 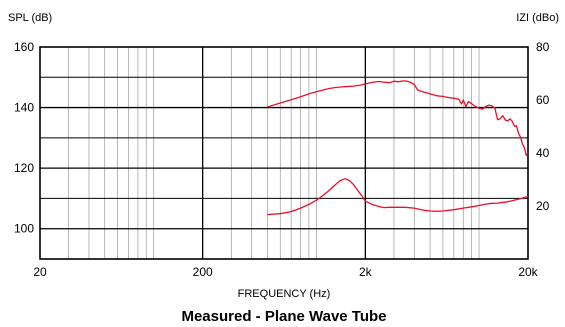 What do you see at coordinates (543, 153) in the screenshot?
I see `y-right-tick-label: 40` at bounding box center [543, 153].